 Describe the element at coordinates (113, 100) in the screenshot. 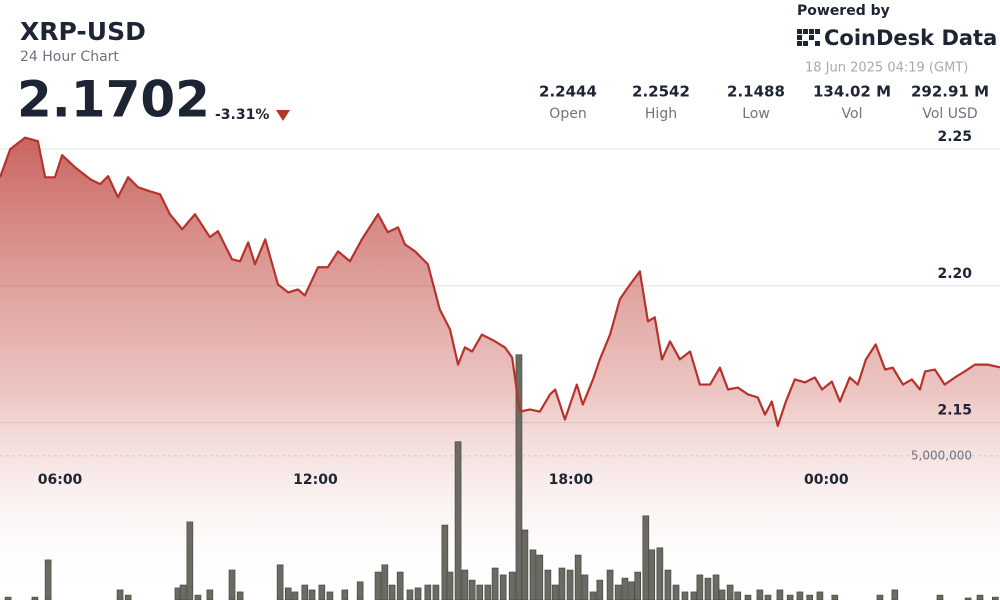

I see `last-price: 2.1702` at that location.